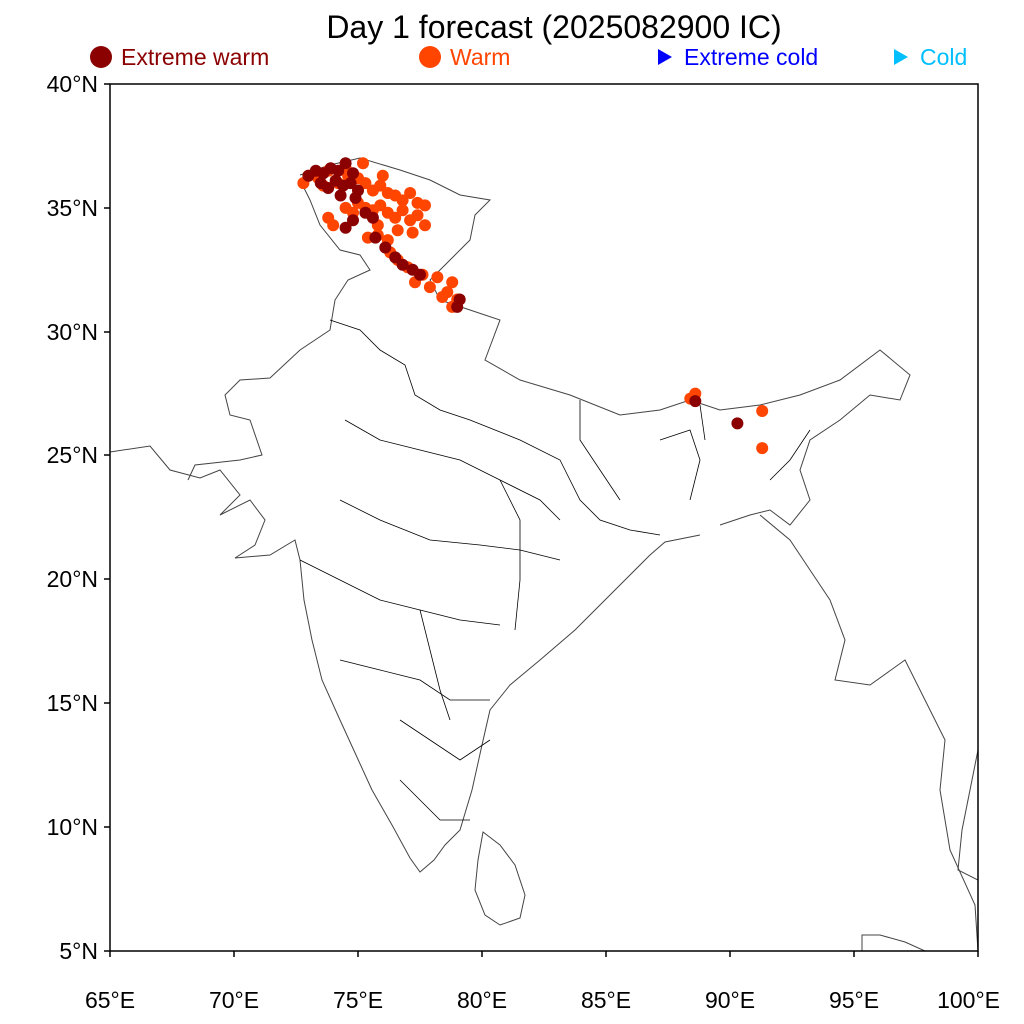  I want to click on coastline-east, so click(868, 732).